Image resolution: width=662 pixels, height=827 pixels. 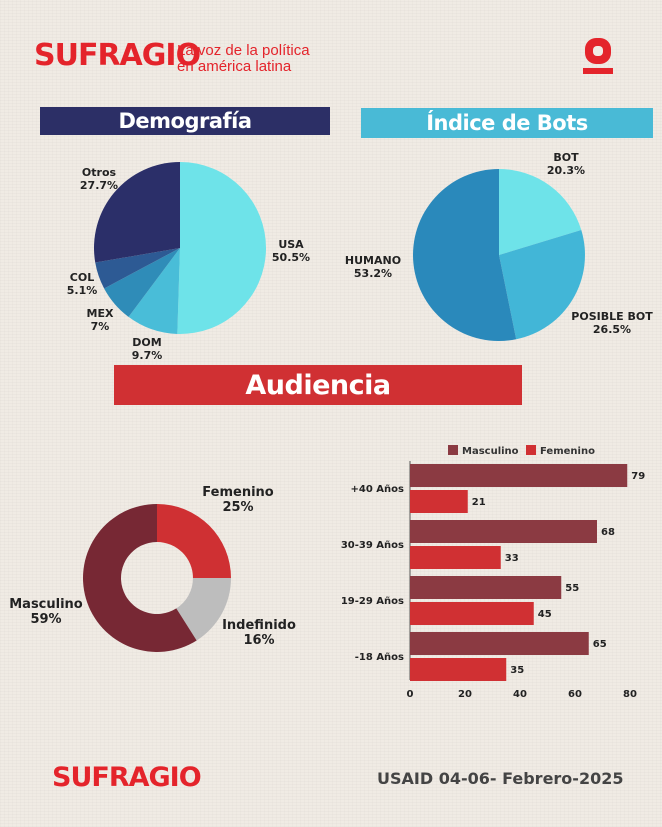 I want to click on x-tick-label: 80, so click(x=630, y=694).